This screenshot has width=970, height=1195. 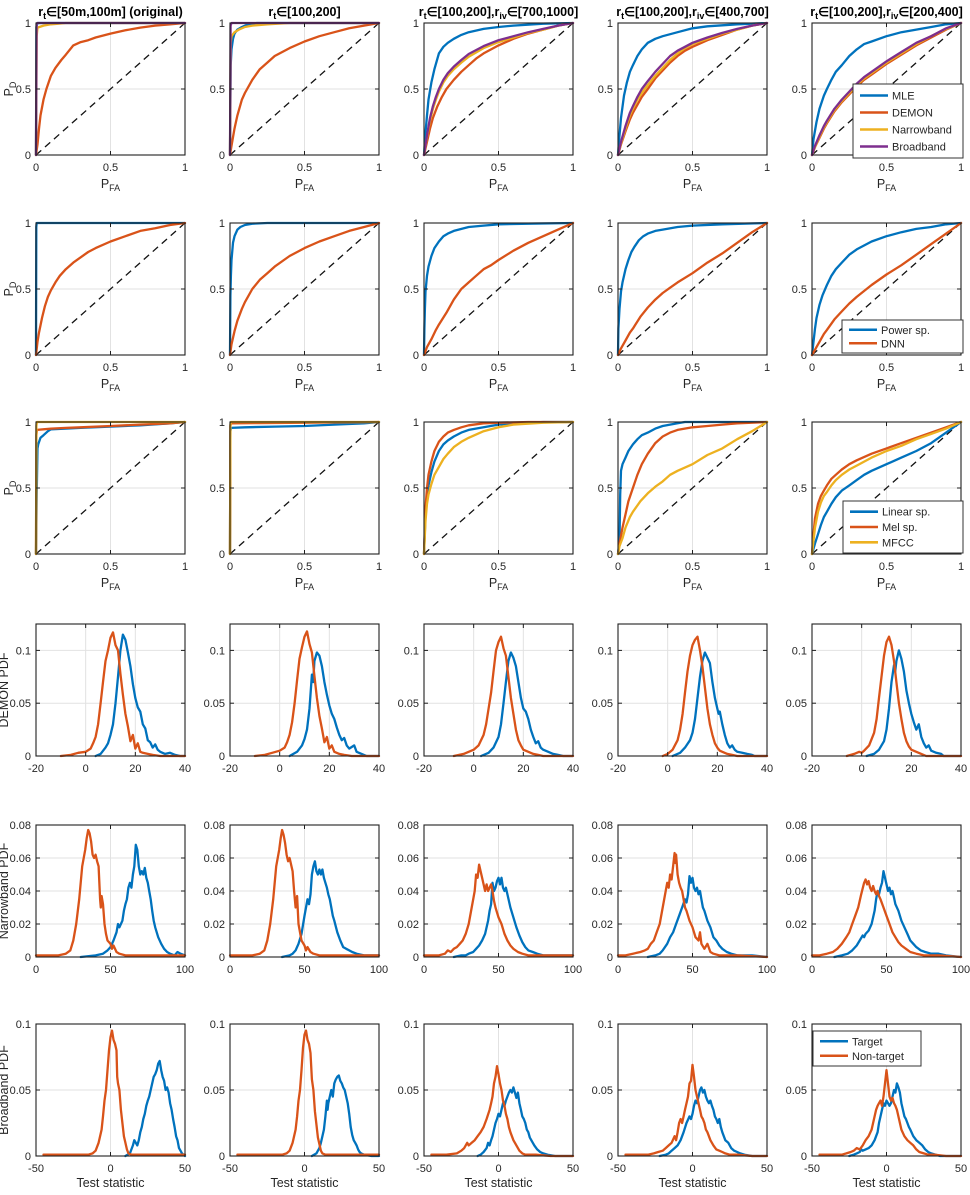 I want to click on subplot-r2-c4: 0 0.5 1 0 0.5 1 PFA, so click(x=684, y=305).